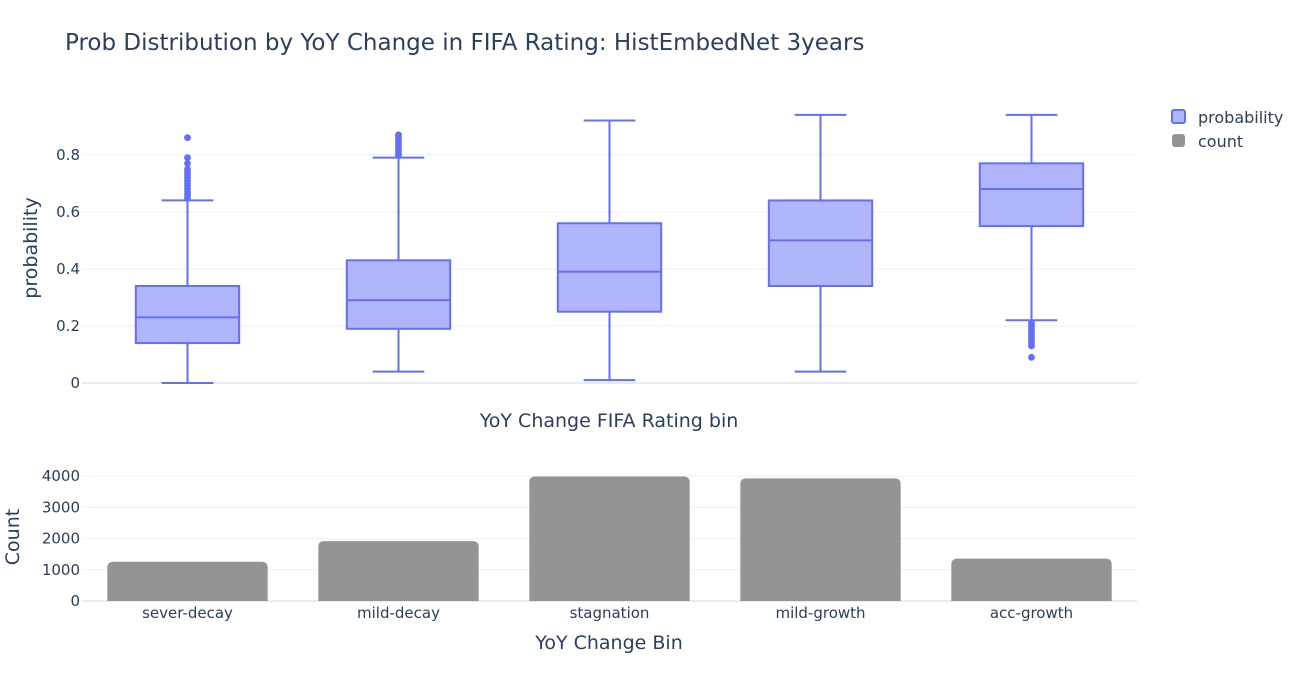  What do you see at coordinates (820, 613) in the screenshot?
I see `bar-chart-x-tick-label: mild-growth` at bounding box center [820, 613].